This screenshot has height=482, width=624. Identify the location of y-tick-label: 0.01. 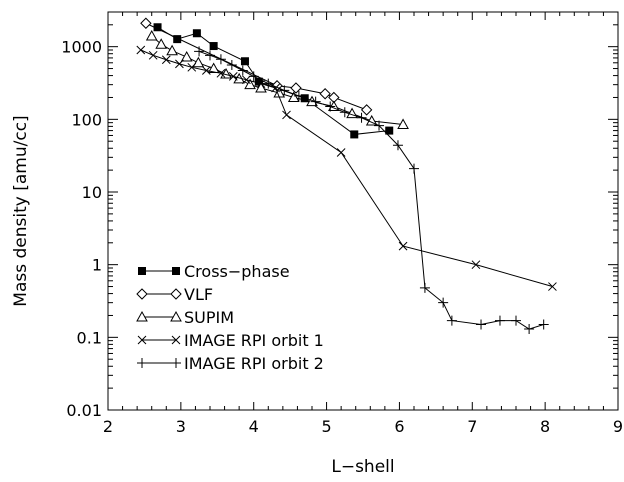
(84, 410).